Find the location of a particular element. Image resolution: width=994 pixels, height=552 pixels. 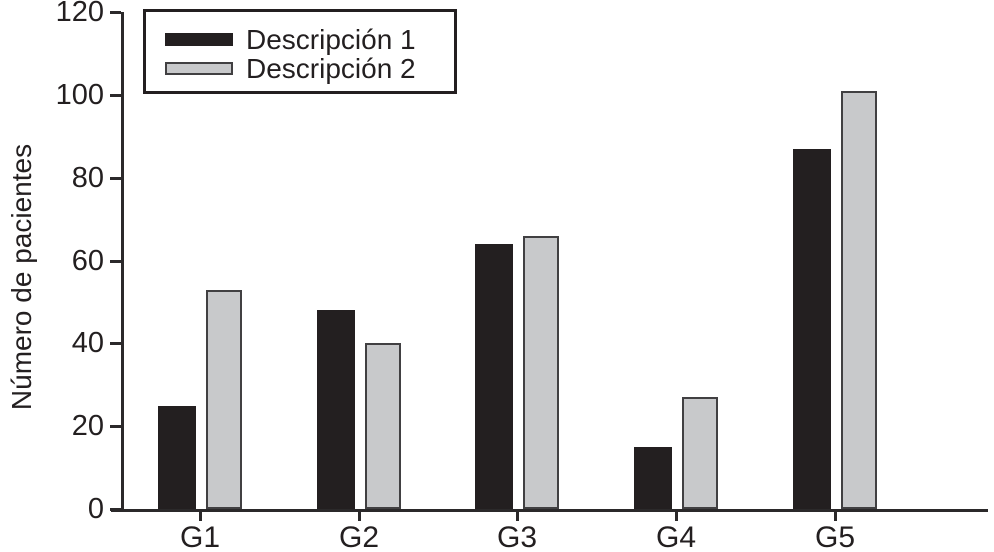

legend-item-1: Descripción 1 is located at coordinates (290, 39).